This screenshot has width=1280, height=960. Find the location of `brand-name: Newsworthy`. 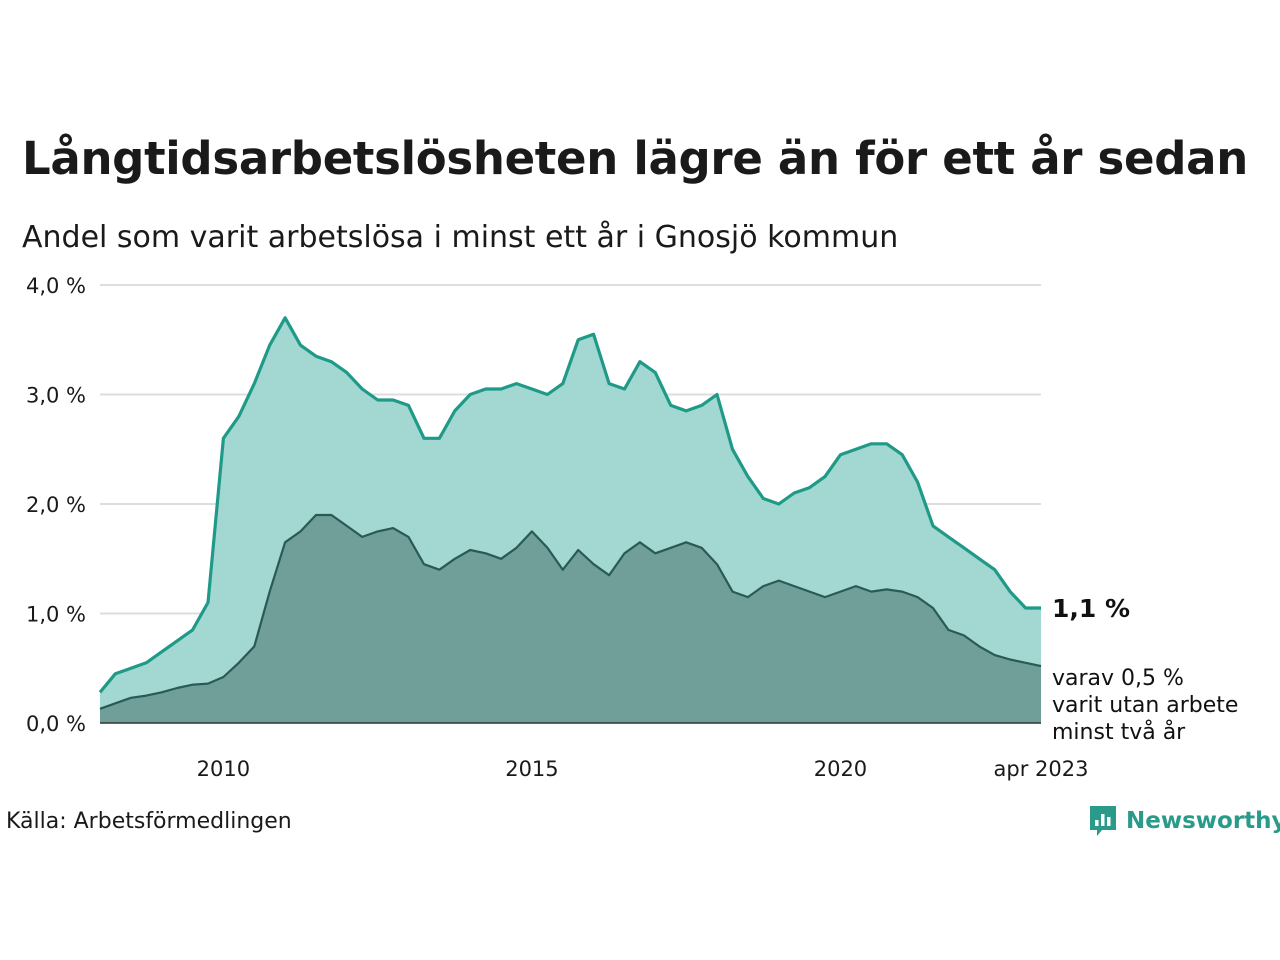

brand-name: Newsworthy is located at coordinates (1203, 821).